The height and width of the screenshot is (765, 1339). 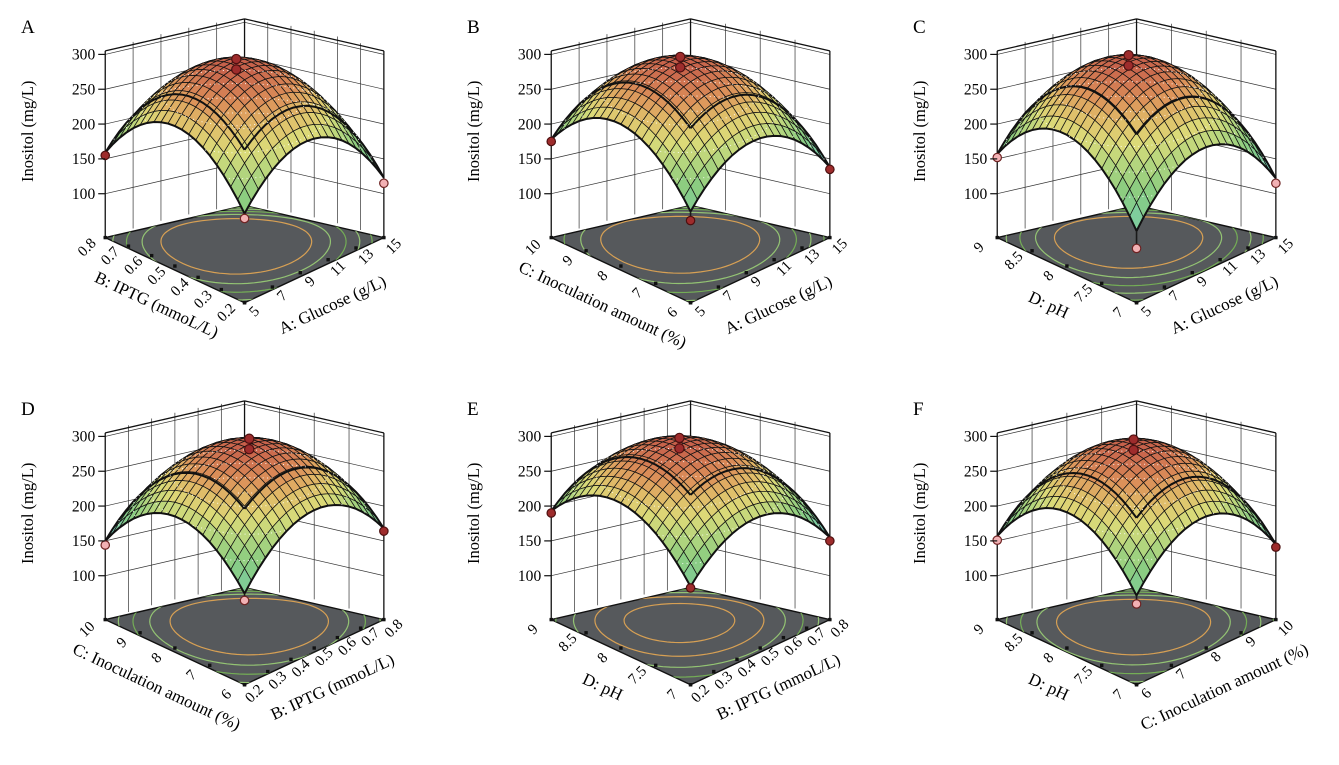 What do you see at coordinates (87, 630) in the screenshot?
I see `left-axis-tick-label: 10` at bounding box center [87, 630].